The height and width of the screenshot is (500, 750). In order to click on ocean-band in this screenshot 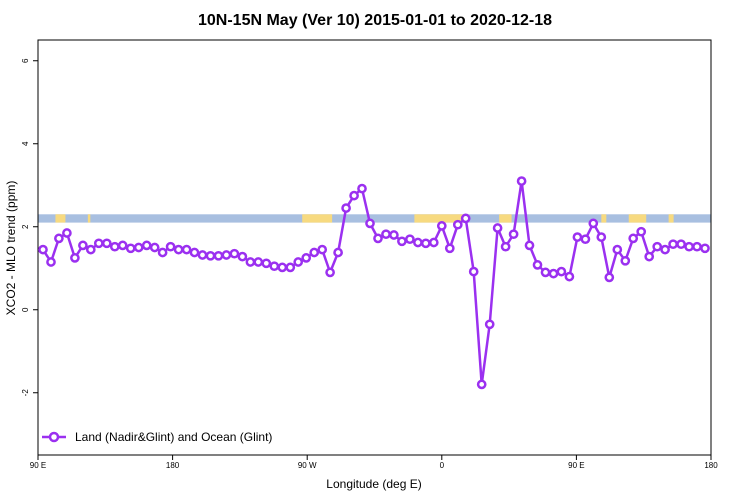, I will do `click(374, 218)`.